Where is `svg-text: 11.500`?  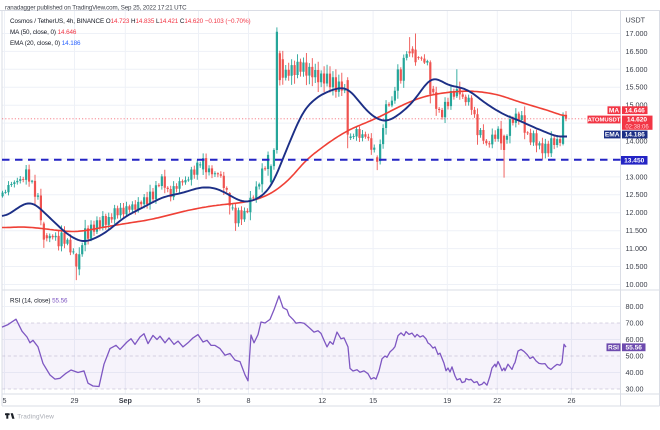
svg-text: 11.500 is located at coordinates (636, 230).